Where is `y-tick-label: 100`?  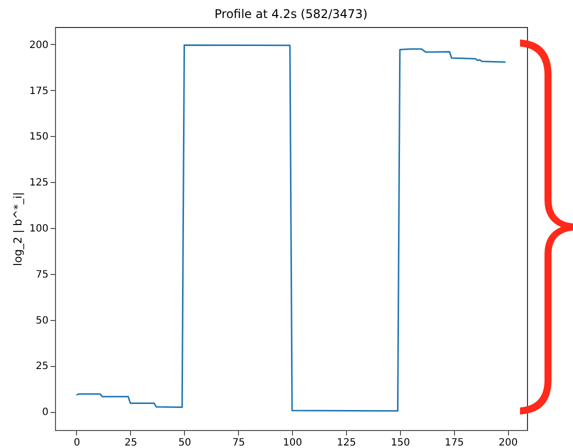 y-tick-label: 100 is located at coordinates (38, 229).